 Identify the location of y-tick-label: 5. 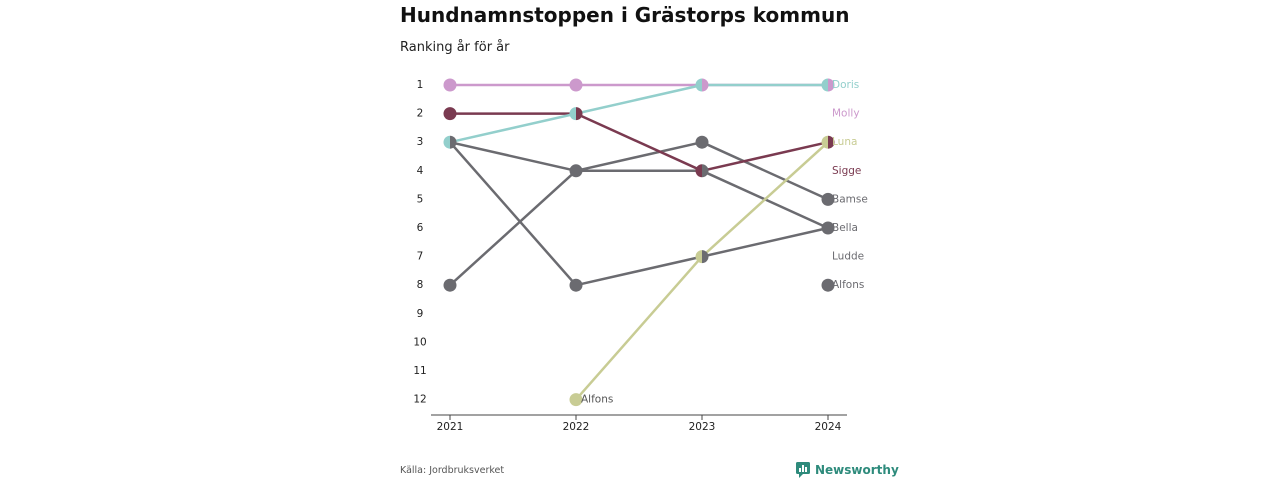
(420, 199).